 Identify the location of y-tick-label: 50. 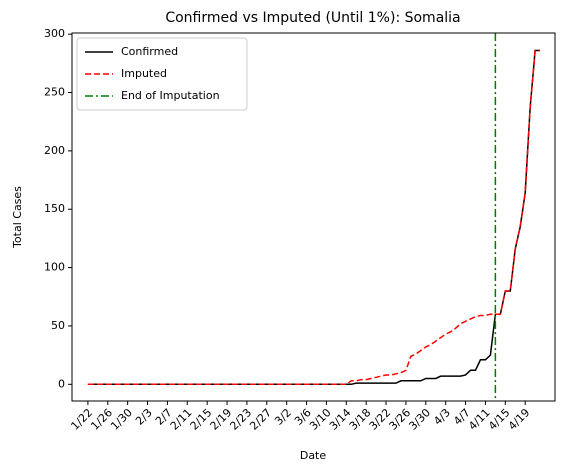
(58, 325).